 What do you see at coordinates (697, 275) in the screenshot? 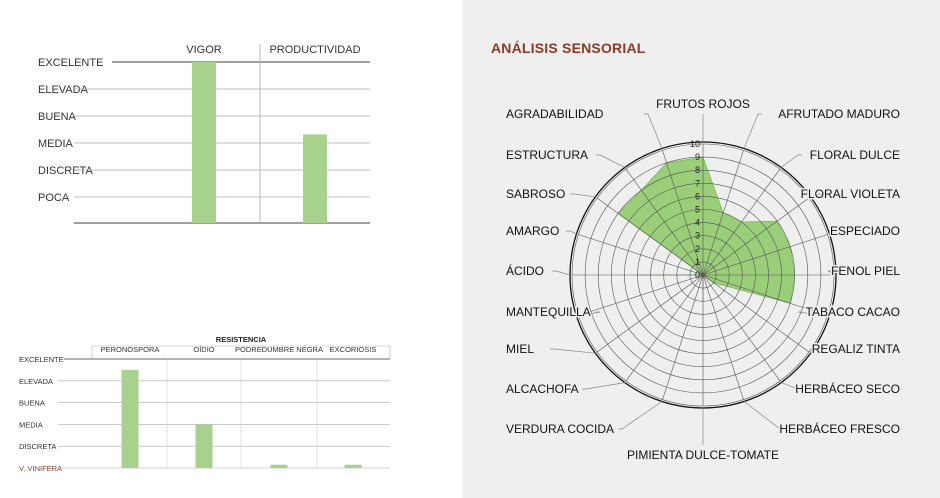
I see `radar-tick-label: 0` at bounding box center [697, 275].